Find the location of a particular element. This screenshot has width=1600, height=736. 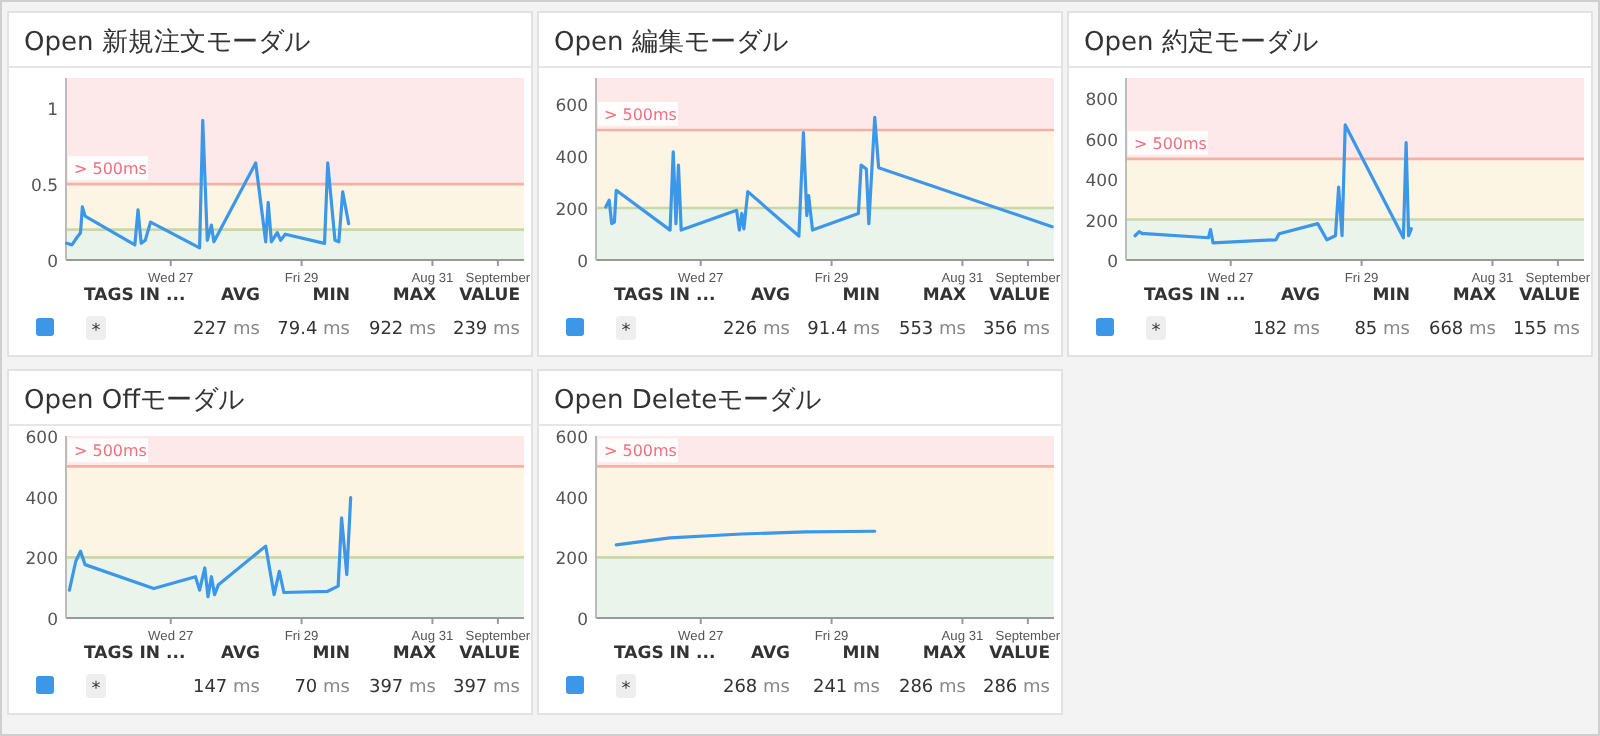

text: 268 ms is located at coordinates (756, 688).